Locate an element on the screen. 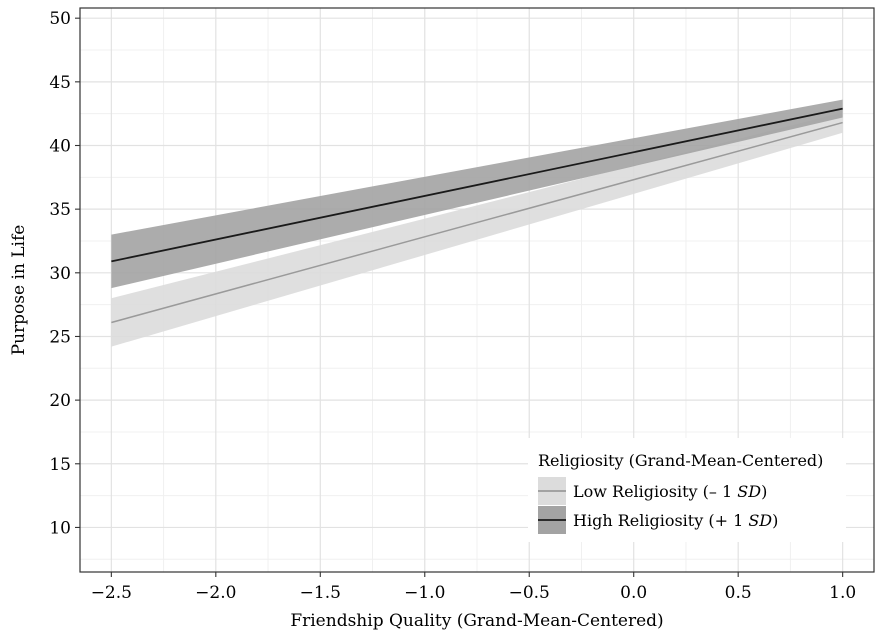 Image resolution: width=892 pixels, height=639 pixels. x-tick-label: −2.5 is located at coordinates (111, 593).